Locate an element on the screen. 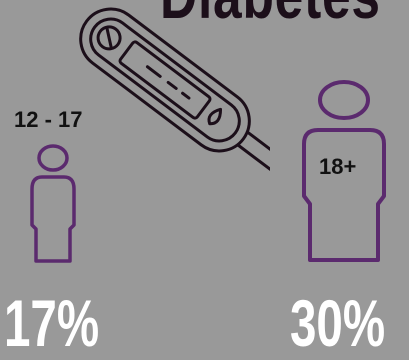  percentage-value: 17% is located at coordinates (52, 323).